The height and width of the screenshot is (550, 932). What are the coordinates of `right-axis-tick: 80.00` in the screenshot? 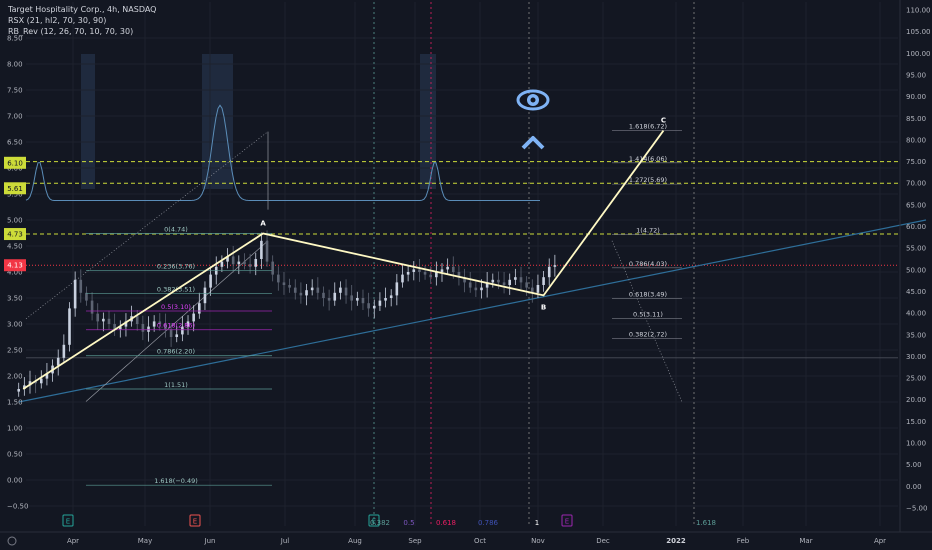 It's located at (916, 140).